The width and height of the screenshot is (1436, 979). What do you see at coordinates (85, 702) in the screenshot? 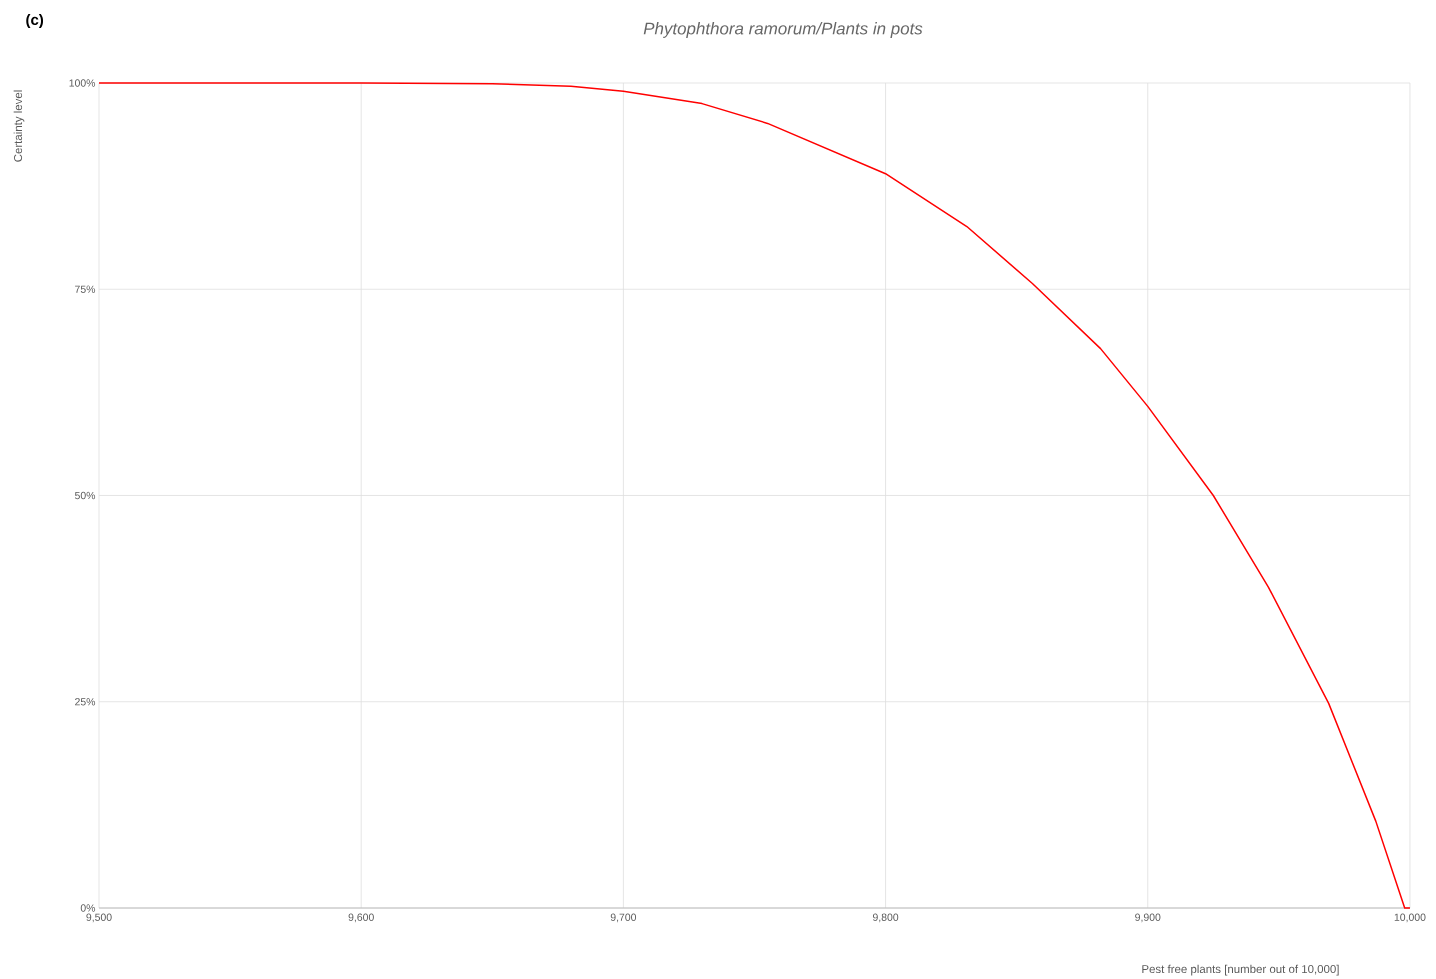
I see `y-tick-label: 25%` at bounding box center [85, 702].